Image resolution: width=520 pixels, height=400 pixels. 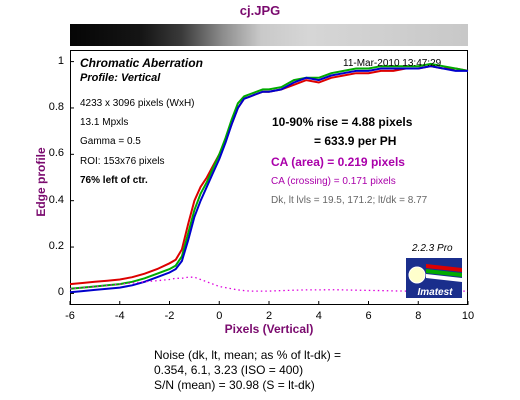 What do you see at coordinates (120, 78) in the screenshot?
I see `profile-label: Profile: Vertical` at bounding box center [120, 78].